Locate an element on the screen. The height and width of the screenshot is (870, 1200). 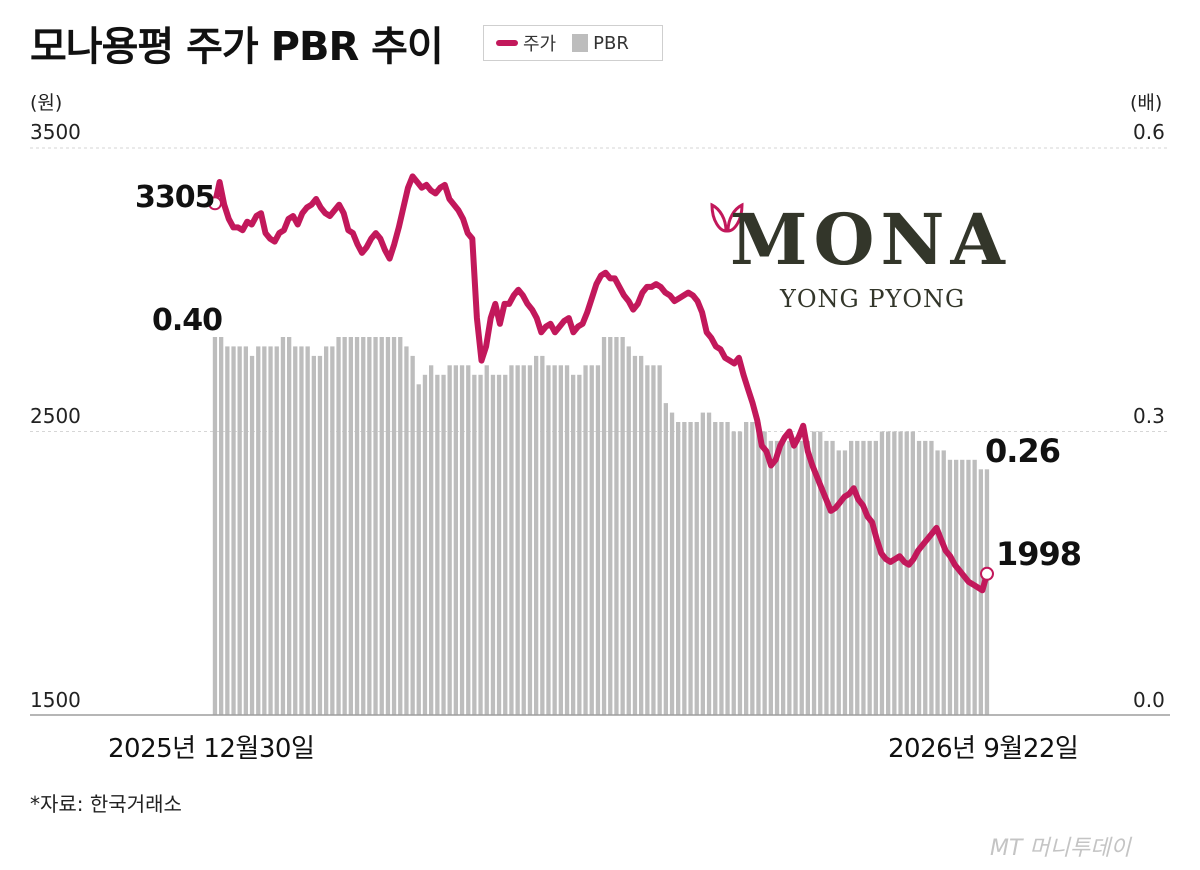
right-tick-top: 0.6 is located at coordinates (1149, 132).